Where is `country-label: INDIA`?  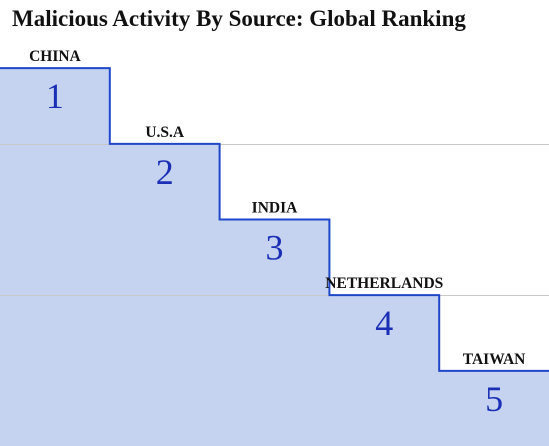
country-label: INDIA is located at coordinates (275, 208).